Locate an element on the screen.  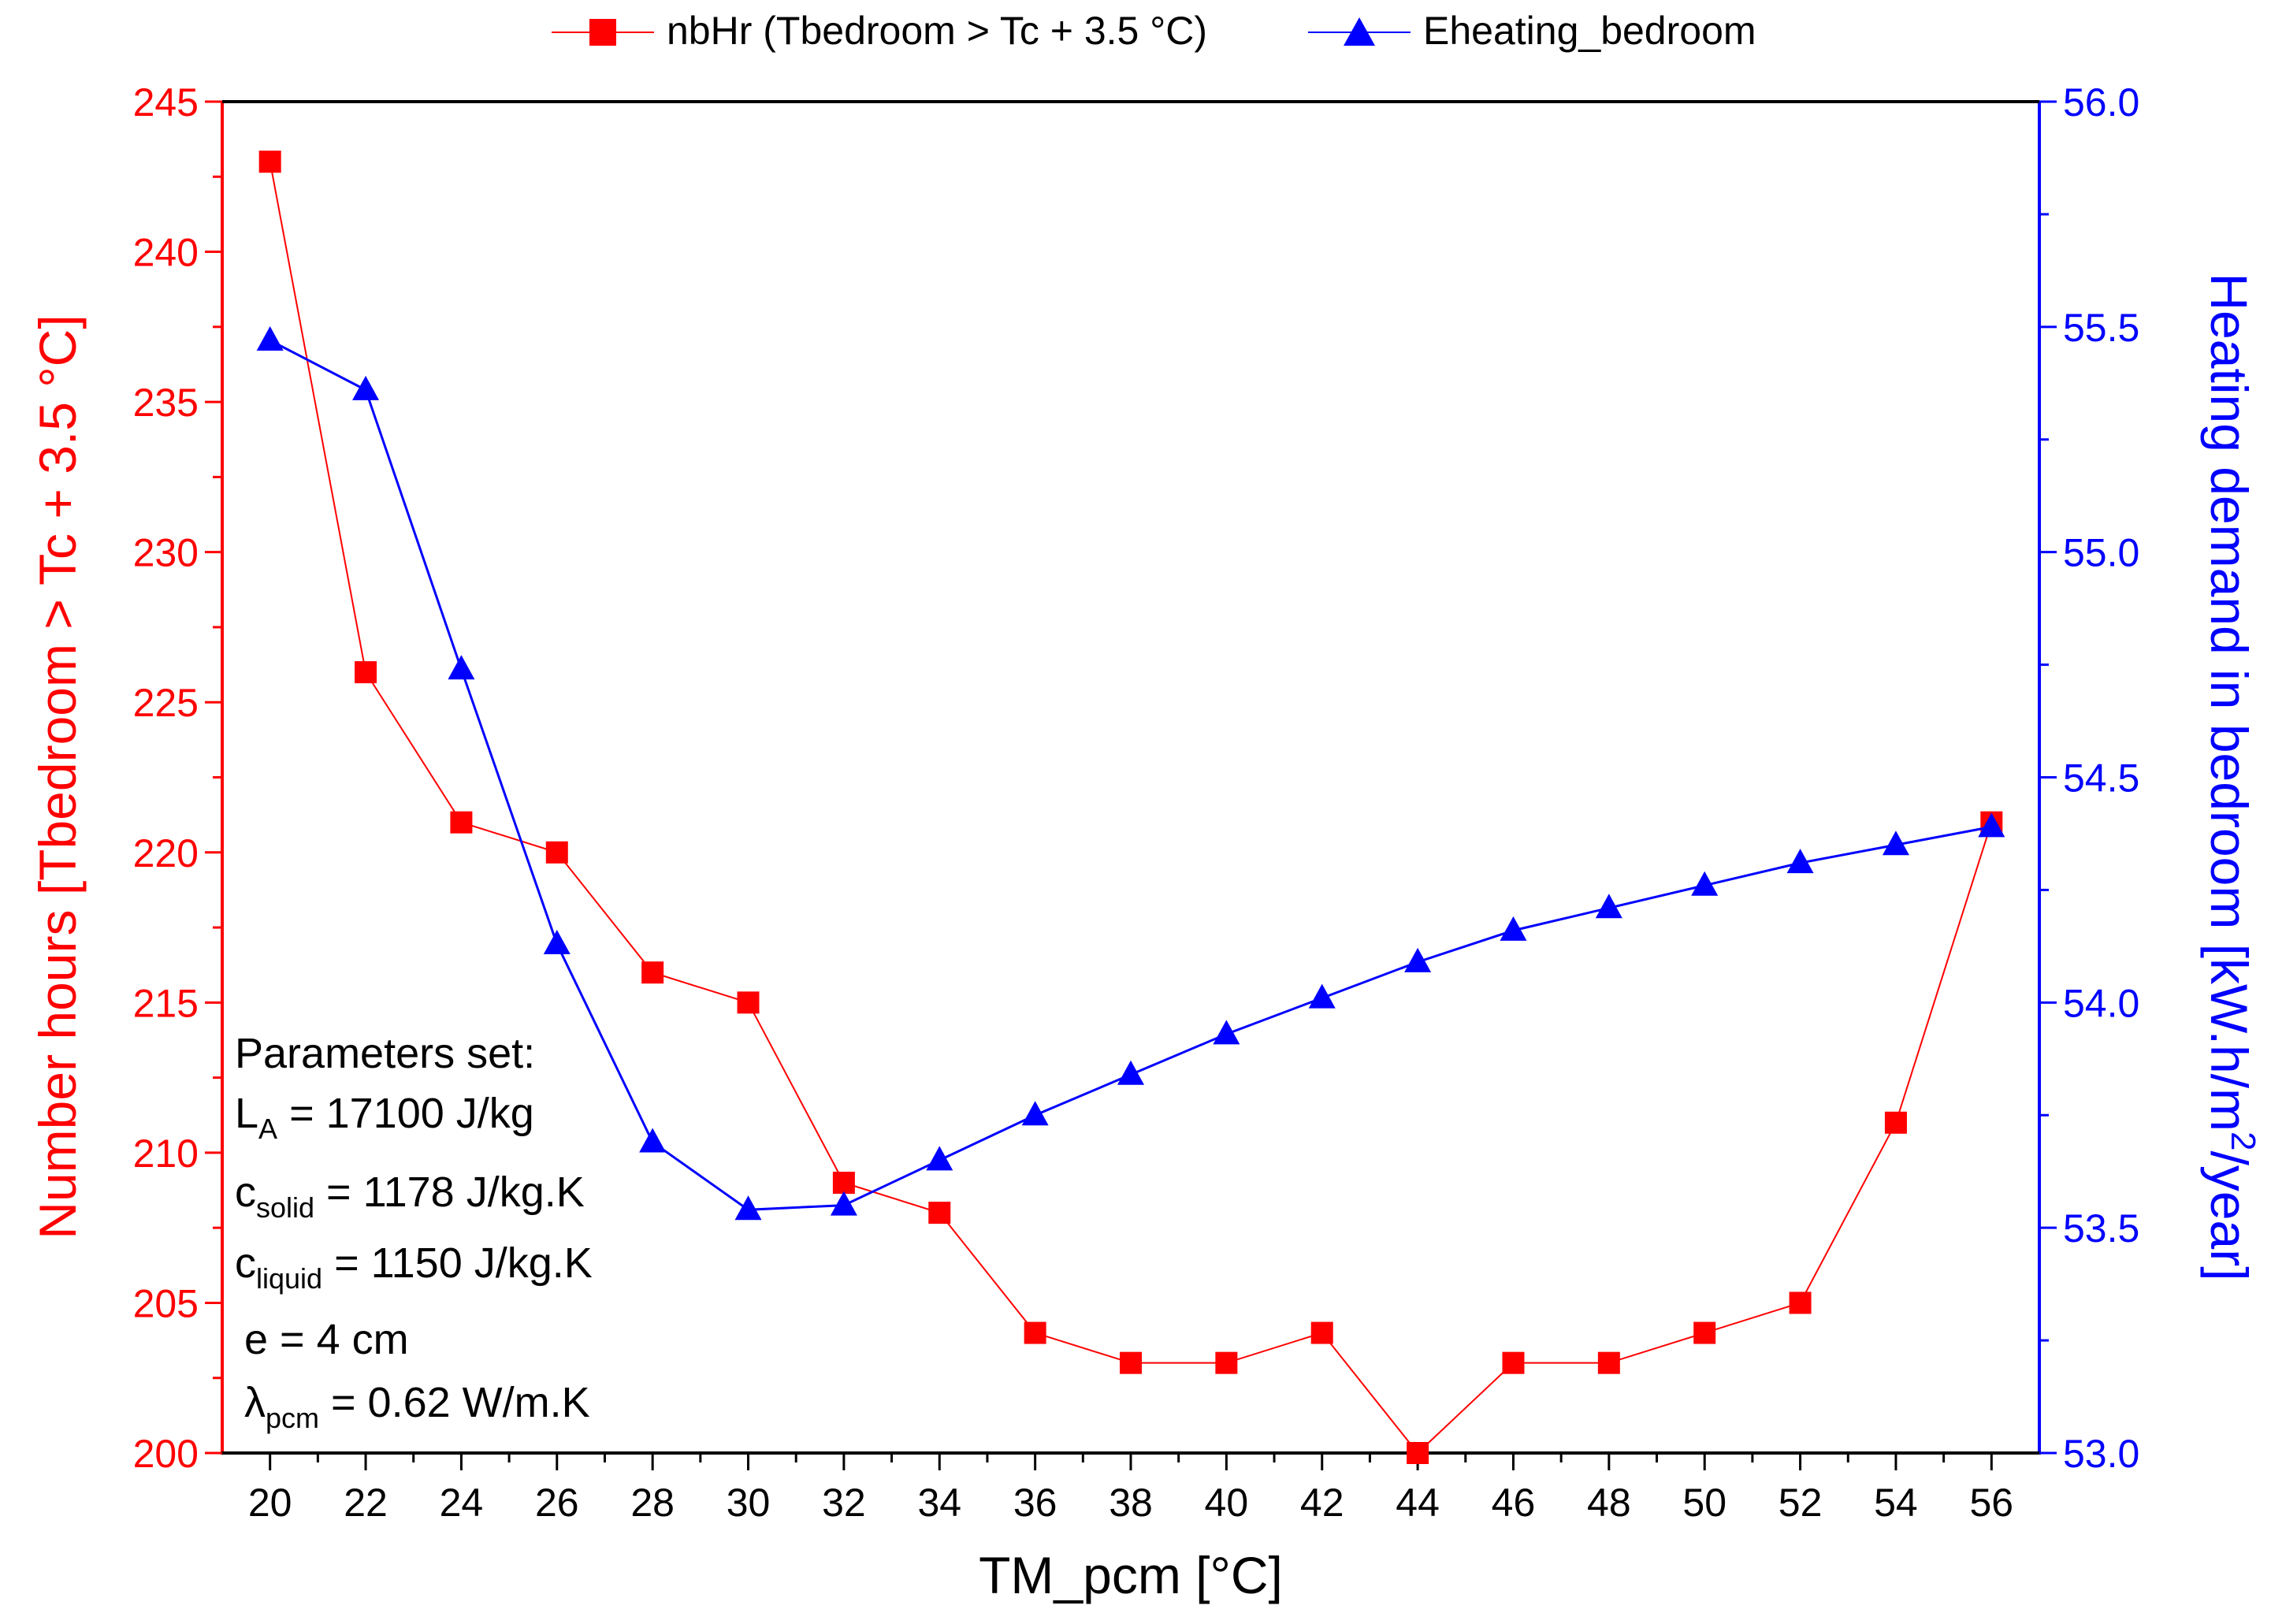
x-tick-label-20: 20 is located at coordinates (270, 1503).